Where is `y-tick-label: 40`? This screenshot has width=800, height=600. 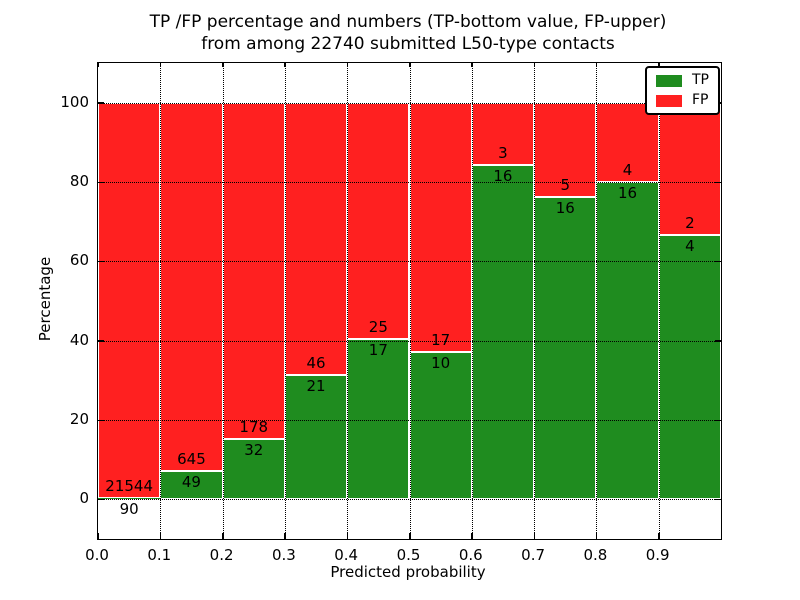 y-tick-label: 40 is located at coordinates (79, 339).